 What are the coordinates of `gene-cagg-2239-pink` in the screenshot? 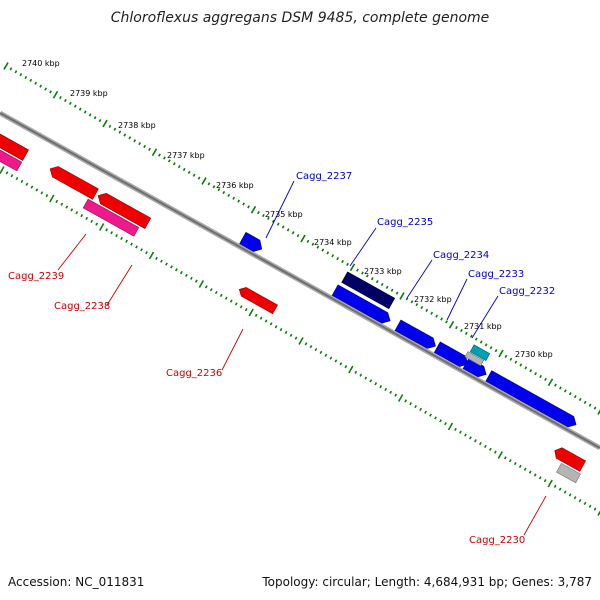 It's located at (11, 150).